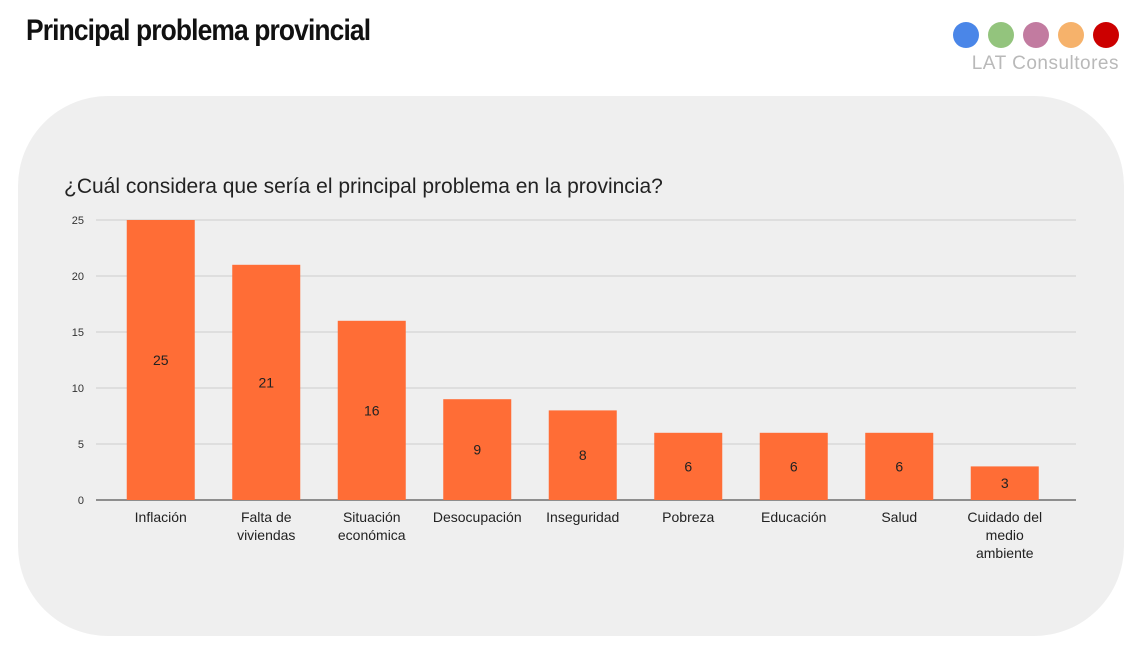 This screenshot has height=653, width=1143. I want to click on brand-dot-purple, so click(1036, 35).